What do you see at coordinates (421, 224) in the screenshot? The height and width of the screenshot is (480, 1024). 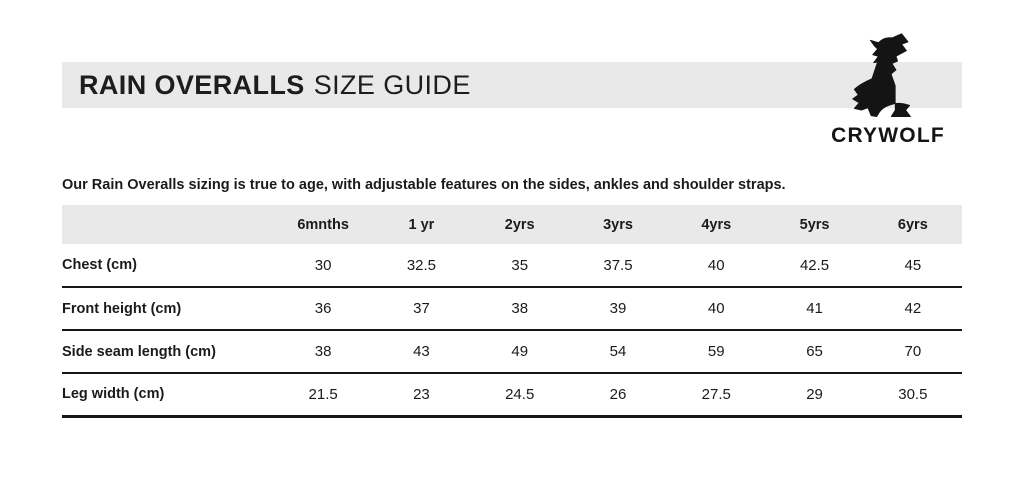 I see `column-header-1yr: 1 yr` at bounding box center [421, 224].